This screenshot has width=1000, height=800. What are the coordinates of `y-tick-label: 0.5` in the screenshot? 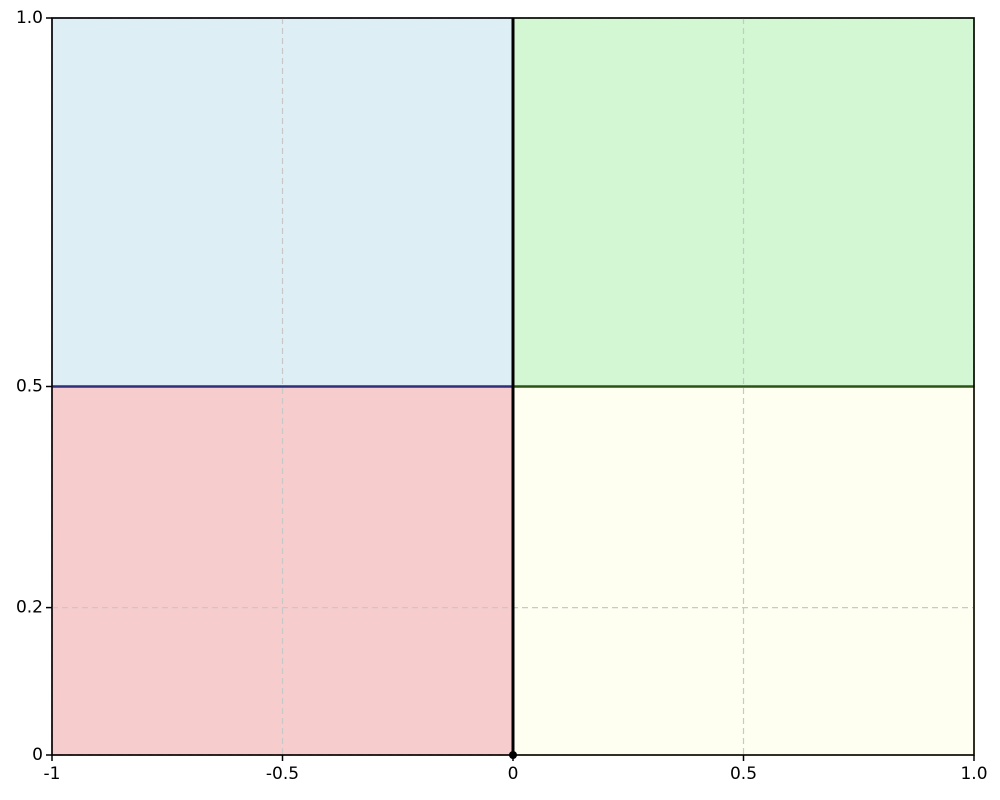 It's located at (29, 387).